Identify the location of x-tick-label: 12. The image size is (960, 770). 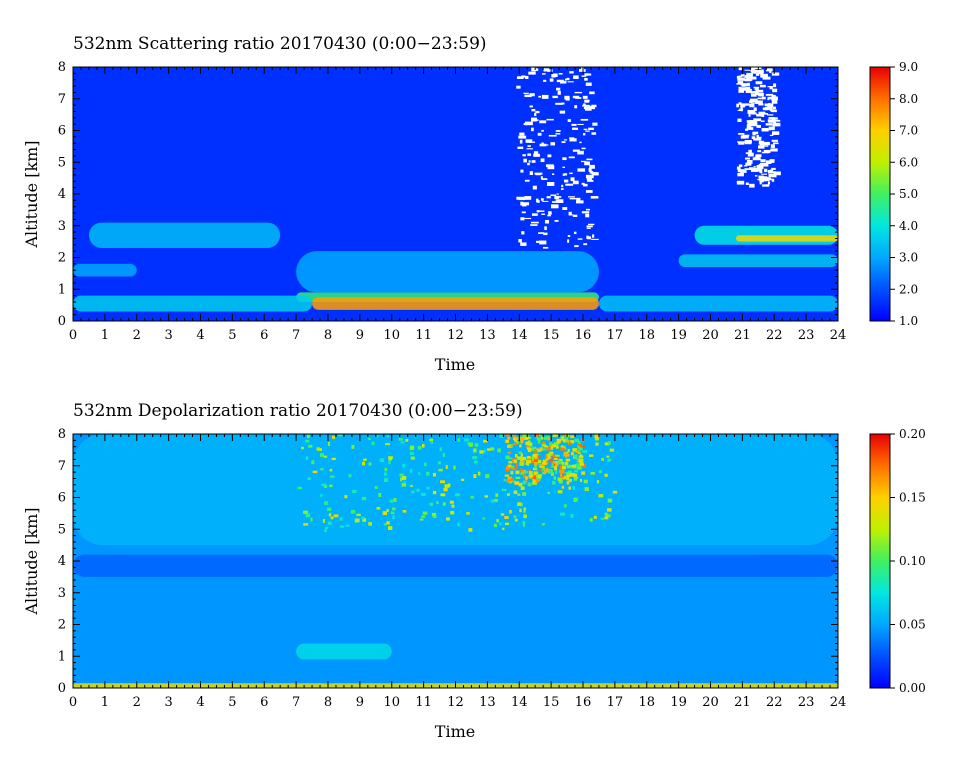
(455, 335).